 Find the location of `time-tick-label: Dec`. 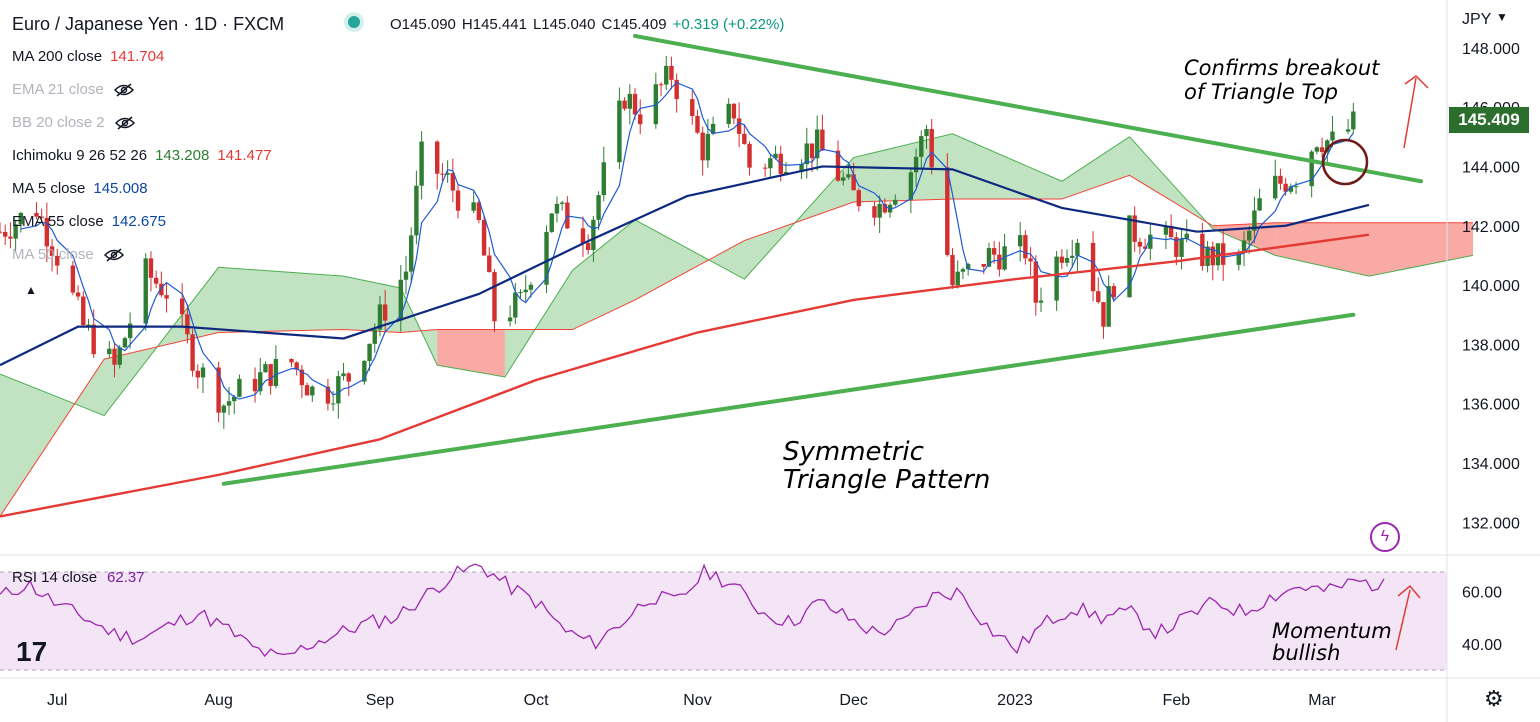

time-tick-label: Dec is located at coordinates (853, 700).